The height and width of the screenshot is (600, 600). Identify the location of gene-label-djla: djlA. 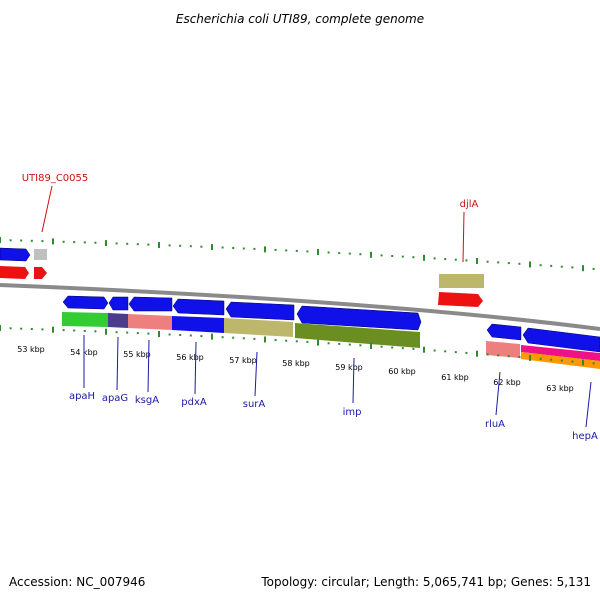
(469, 204).